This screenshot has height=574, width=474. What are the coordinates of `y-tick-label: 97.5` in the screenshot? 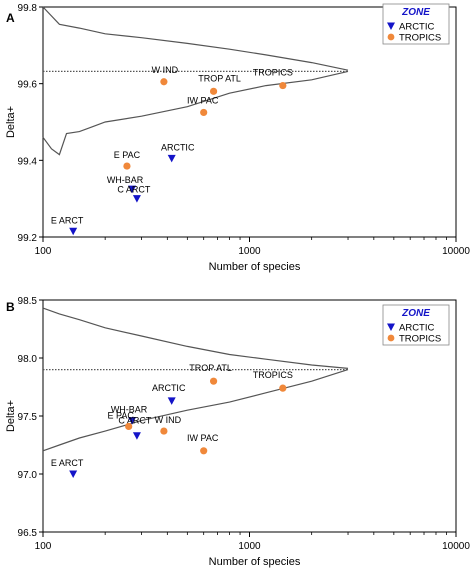 It's located at (28, 417).